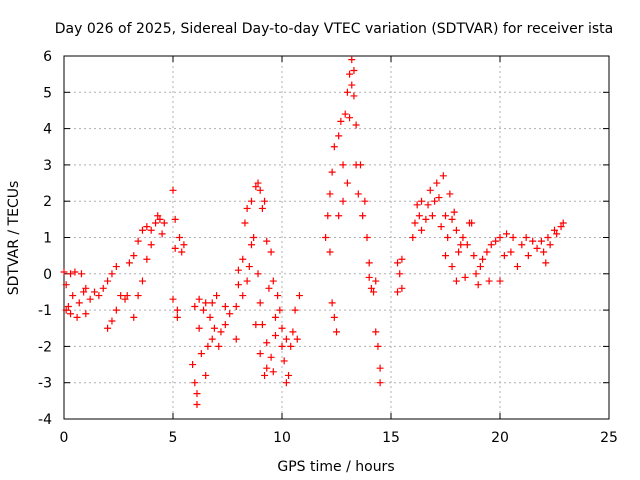 The height and width of the screenshot is (480, 640). What do you see at coordinates (47, 93) in the screenshot?
I see `y-tick-label: 5` at bounding box center [47, 93].